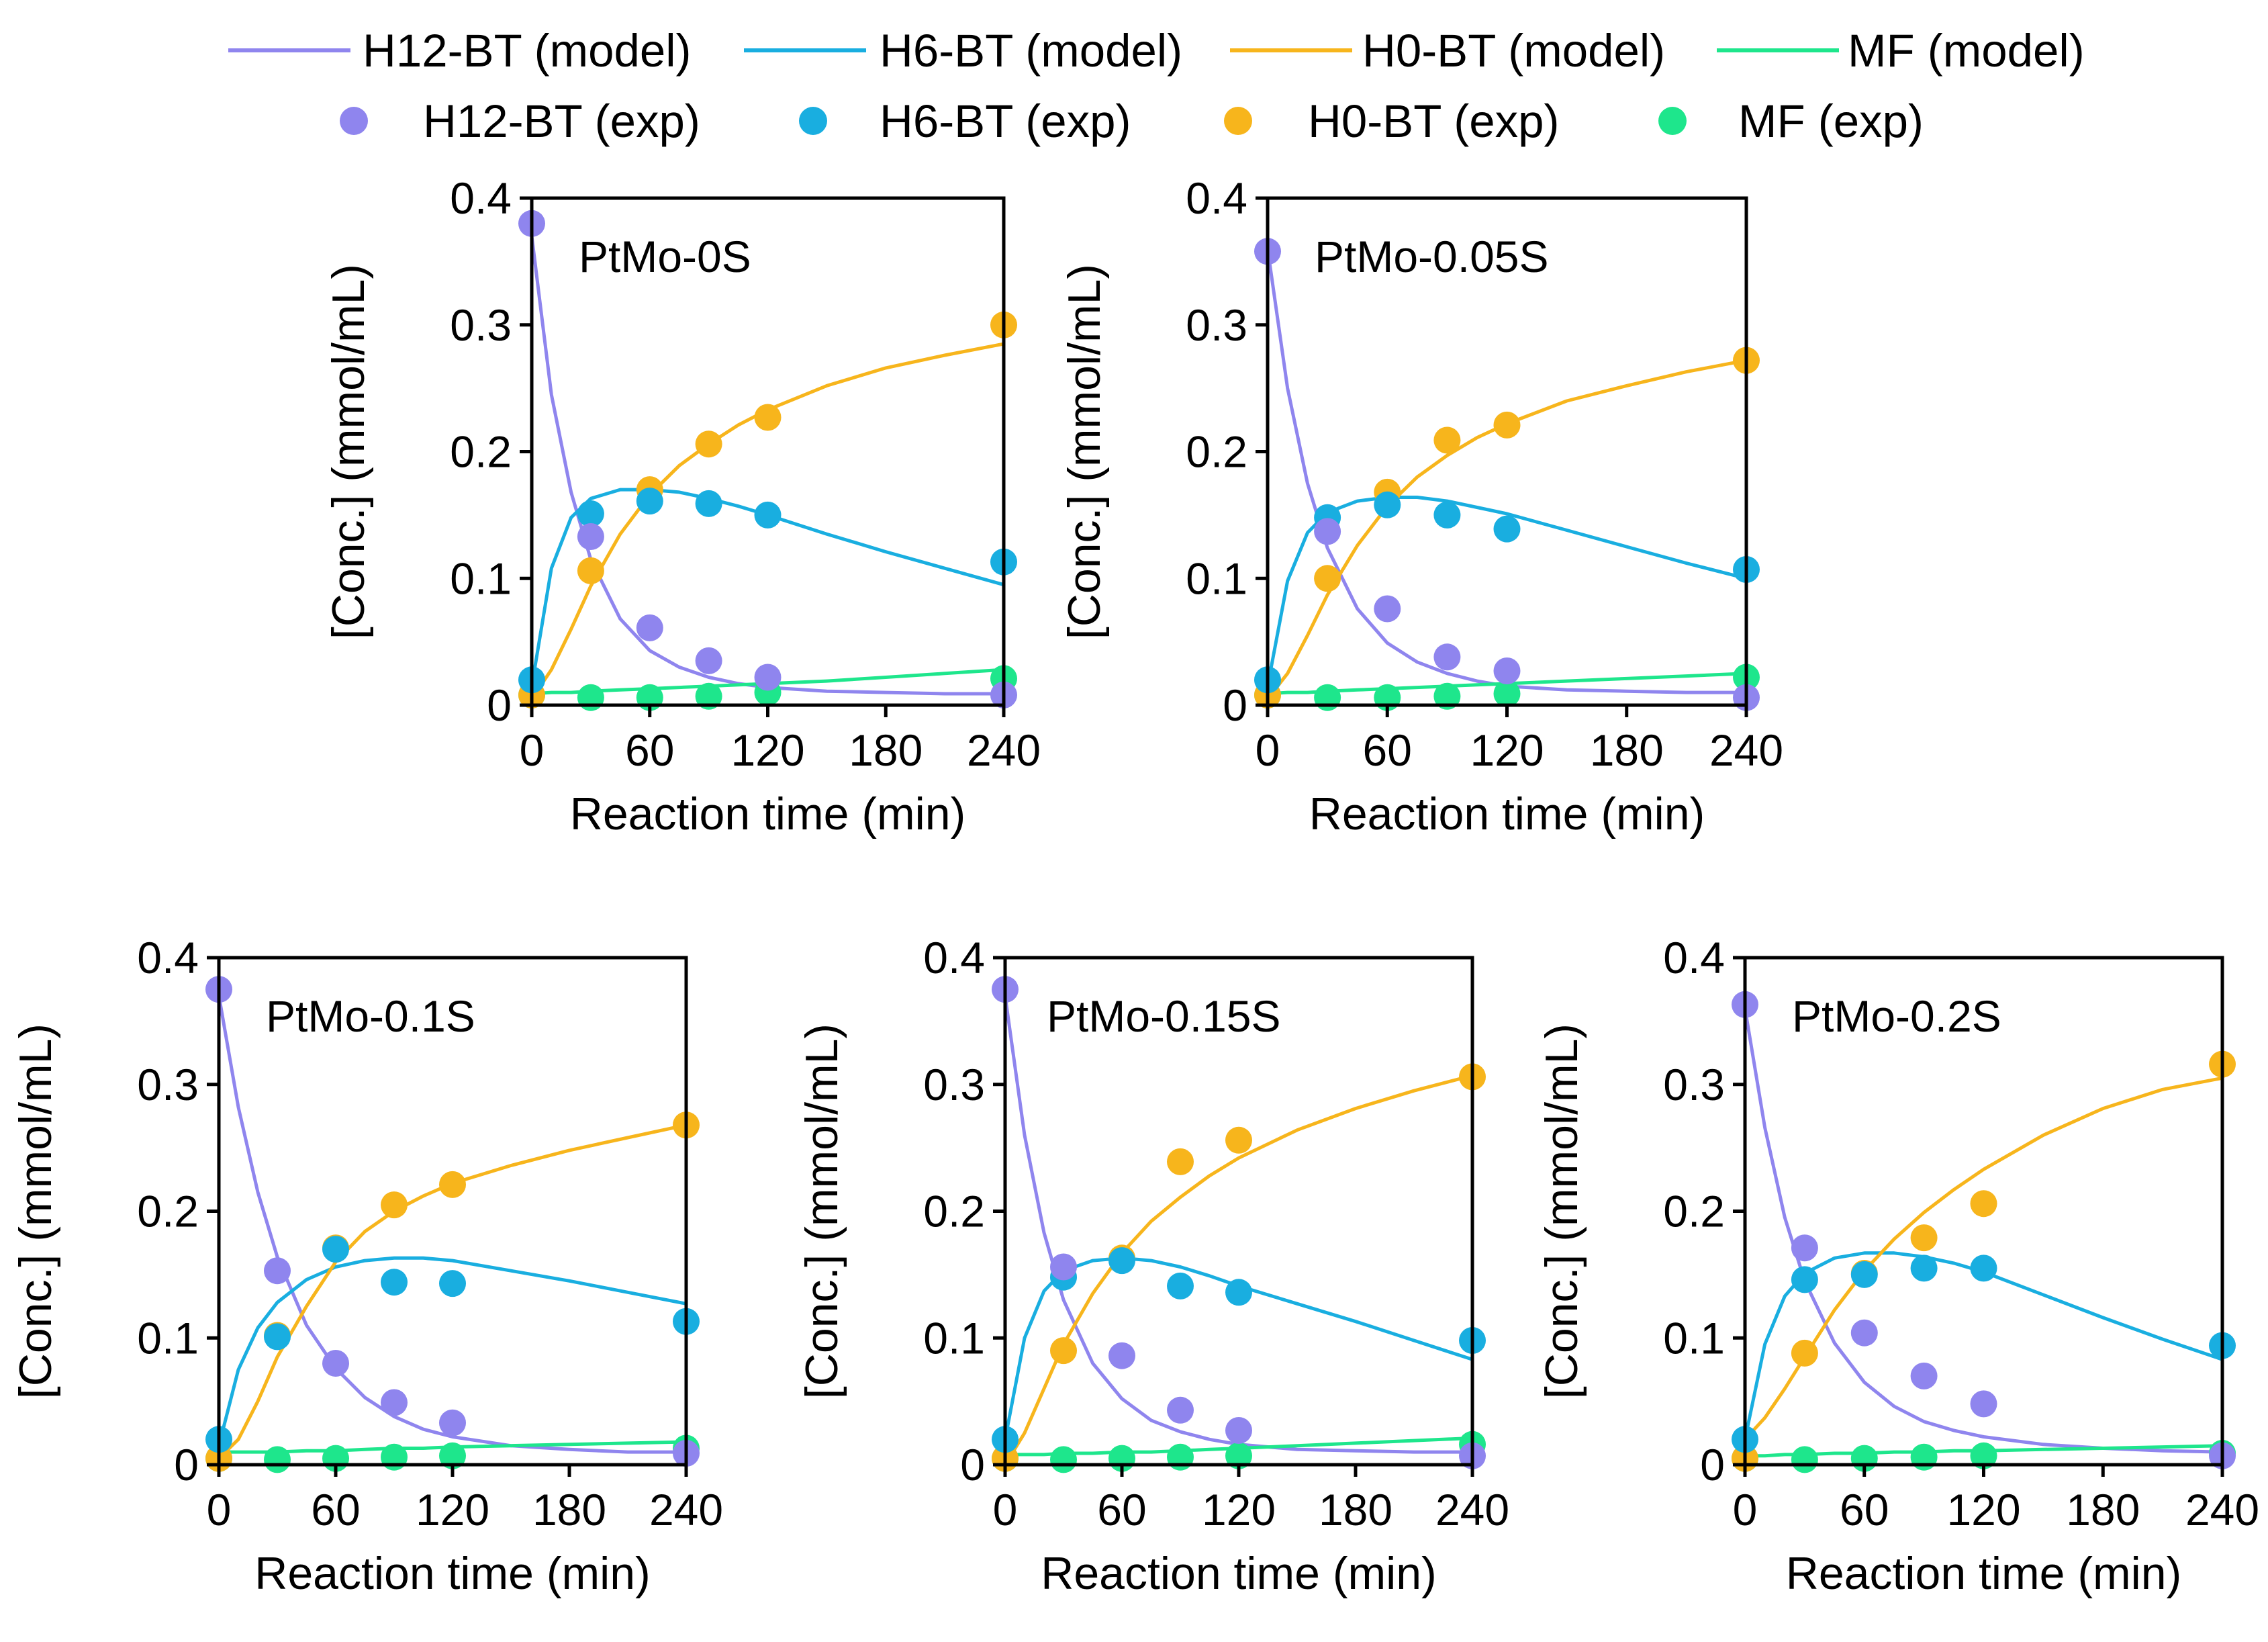 This screenshot has height=1642, width=2268. What do you see at coordinates (527, 51) in the screenshot?
I see `legend-label: H12-BT (model)` at bounding box center [527, 51].